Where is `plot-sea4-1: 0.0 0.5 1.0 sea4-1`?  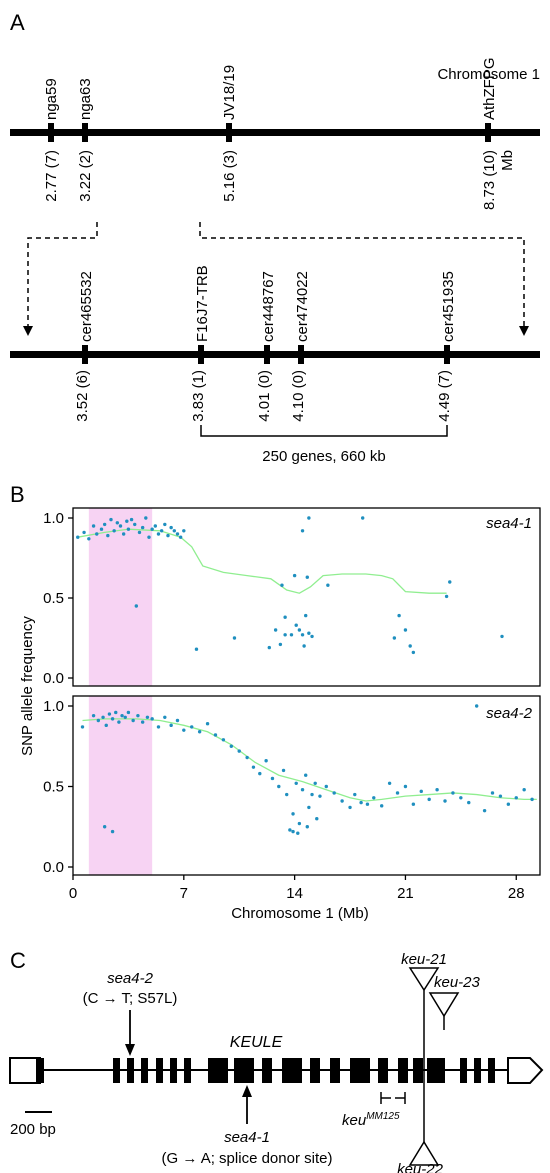
plot-sea4-1: 0.0 0.5 1.0 sea4-1 is located at coordinates (292, 597).